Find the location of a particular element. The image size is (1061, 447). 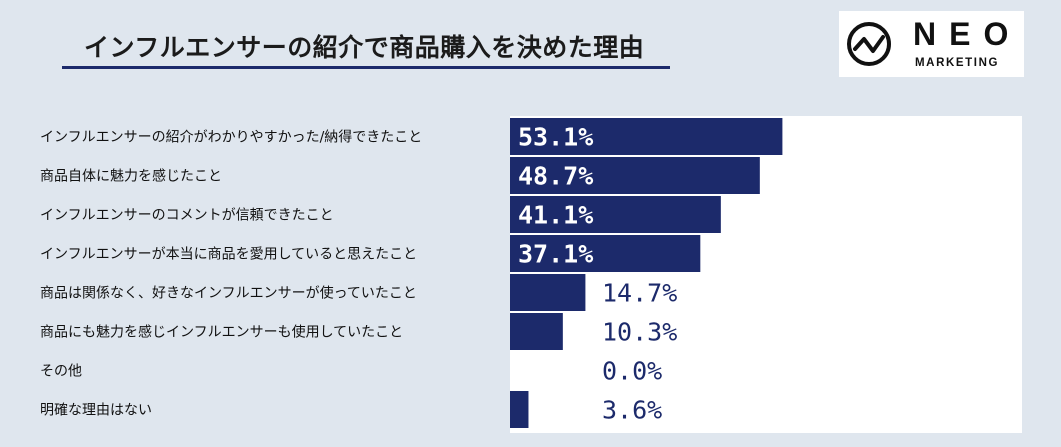

logo-text: NEO is located at coordinates (967, 34).